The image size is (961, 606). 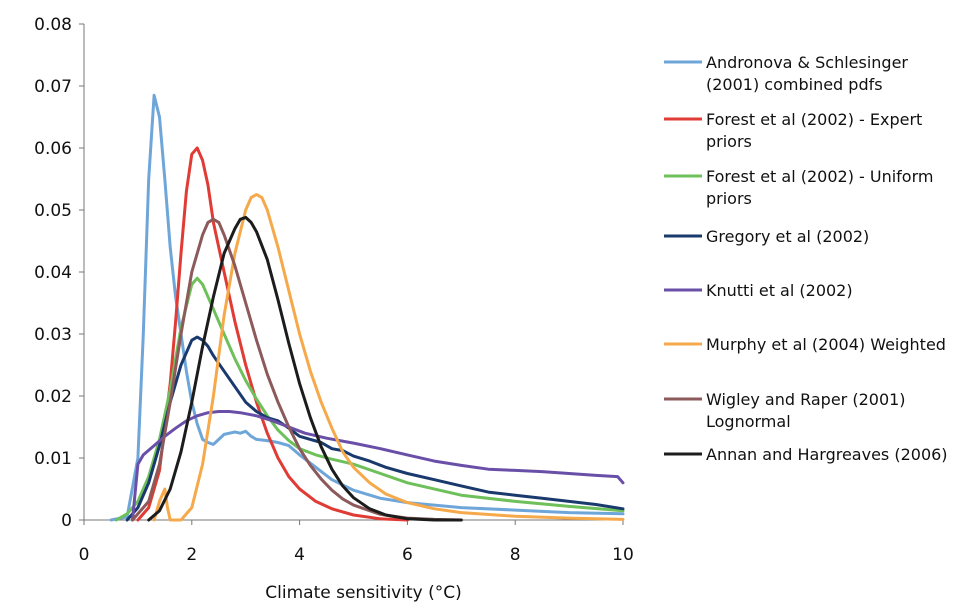 I want to click on legend-label: Murphy et al (2004) Weighted, so click(x=826, y=344).